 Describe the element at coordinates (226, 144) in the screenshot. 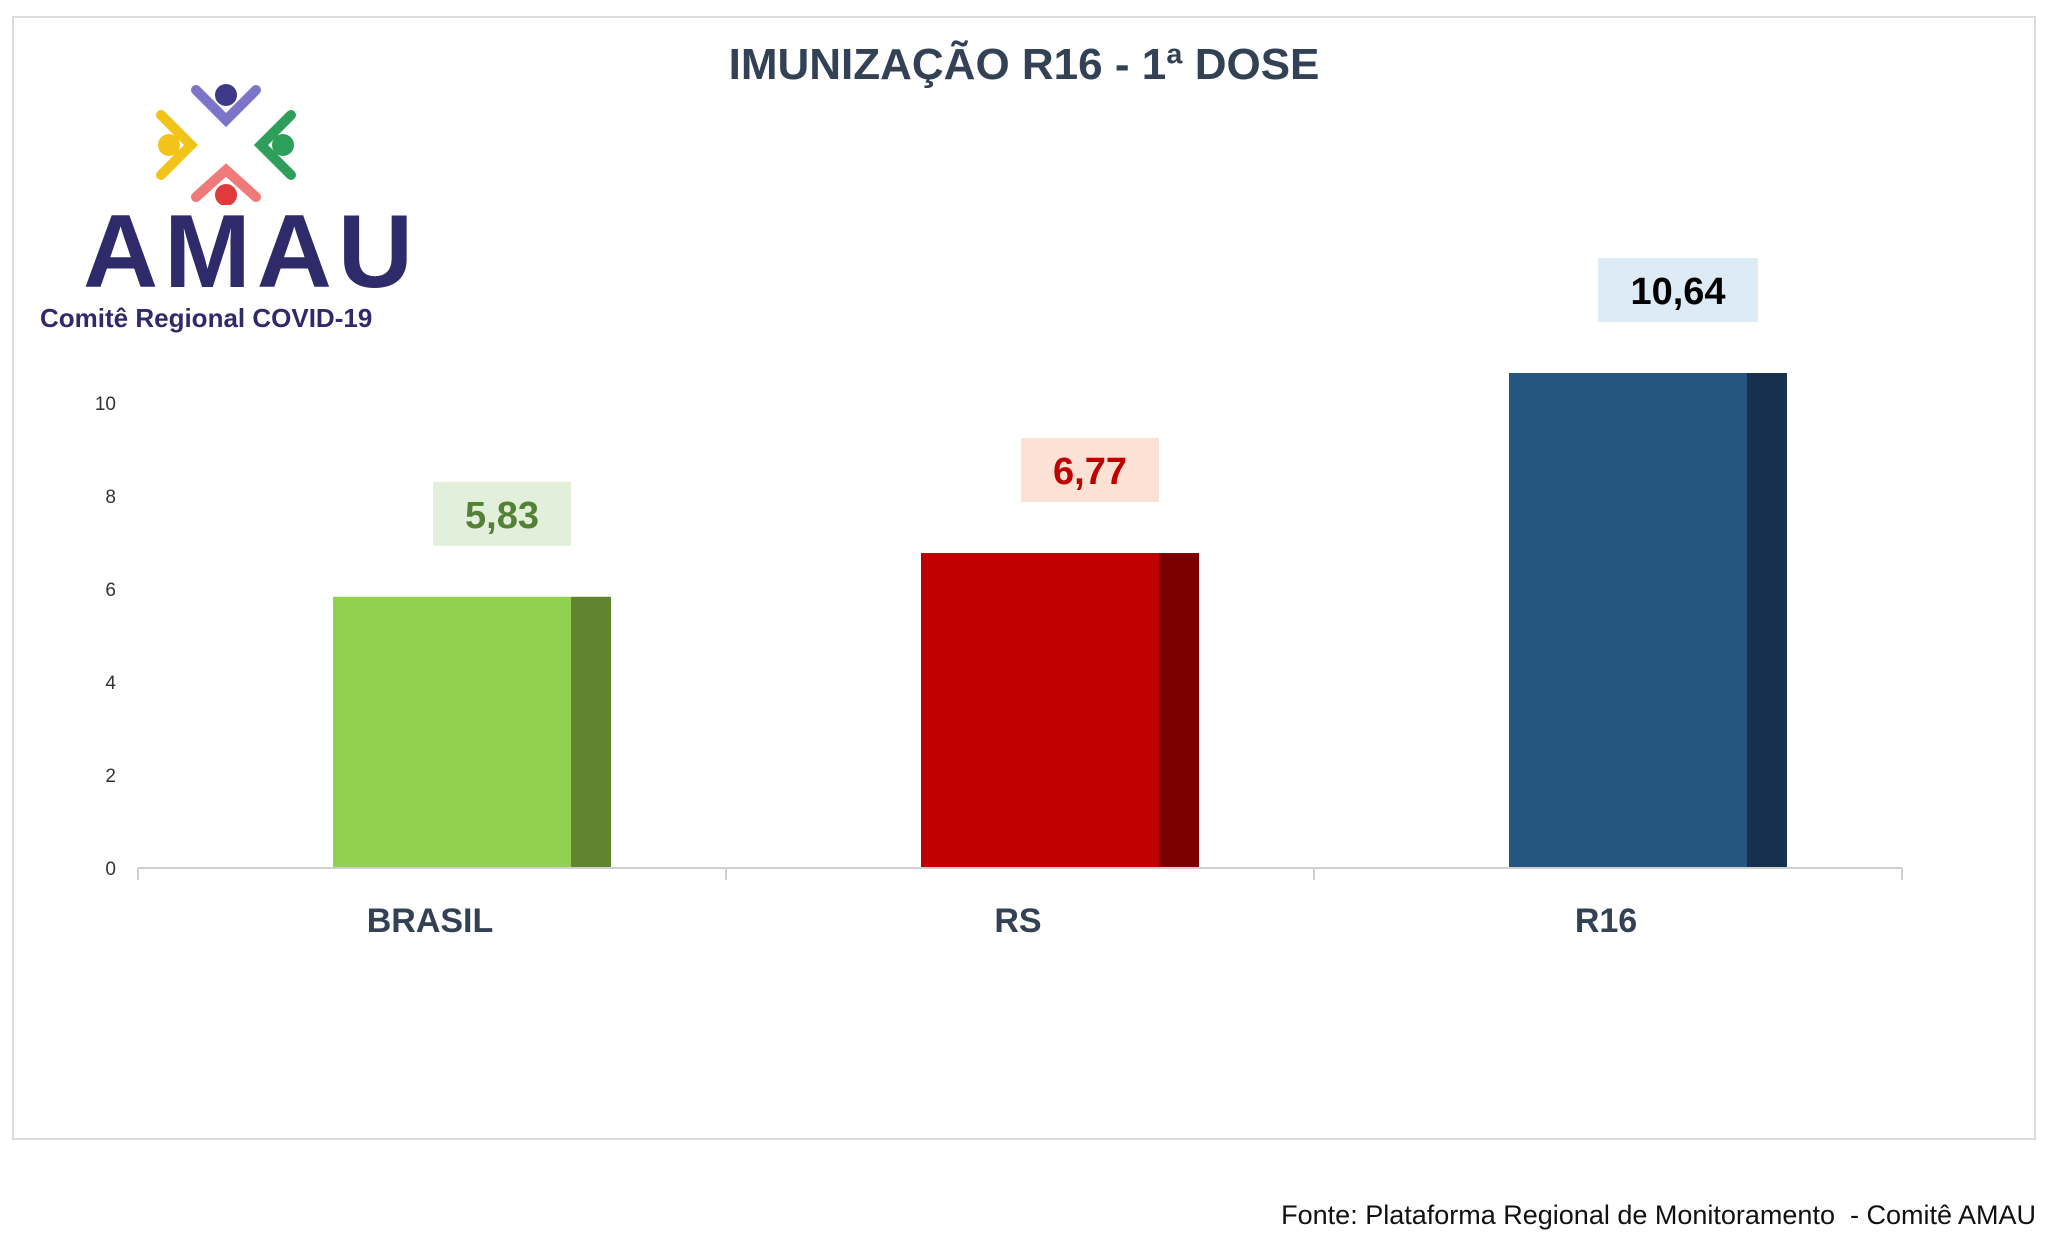

I see `people-circle-logo-icon` at that location.